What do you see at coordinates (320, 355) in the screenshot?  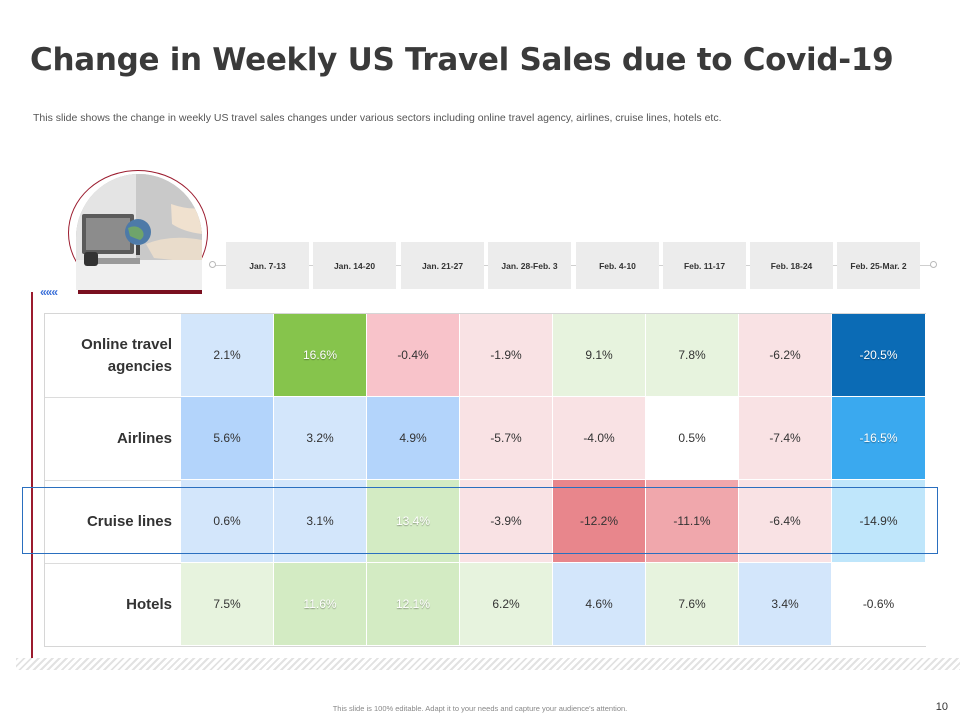 I see `table-cell: 16.6%` at bounding box center [320, 355].